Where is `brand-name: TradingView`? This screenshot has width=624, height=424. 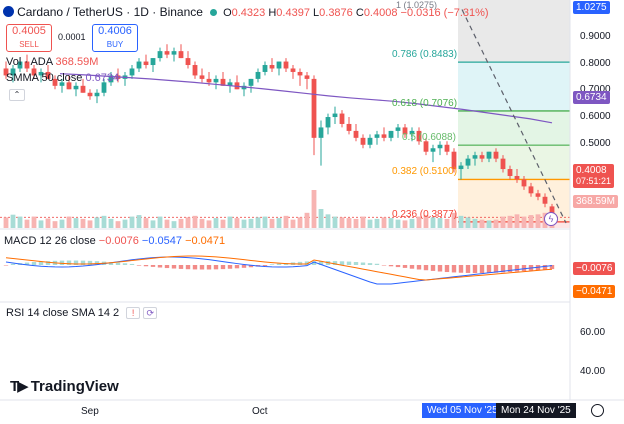
brand-name: TradingView is located at coordinates (74, 386).